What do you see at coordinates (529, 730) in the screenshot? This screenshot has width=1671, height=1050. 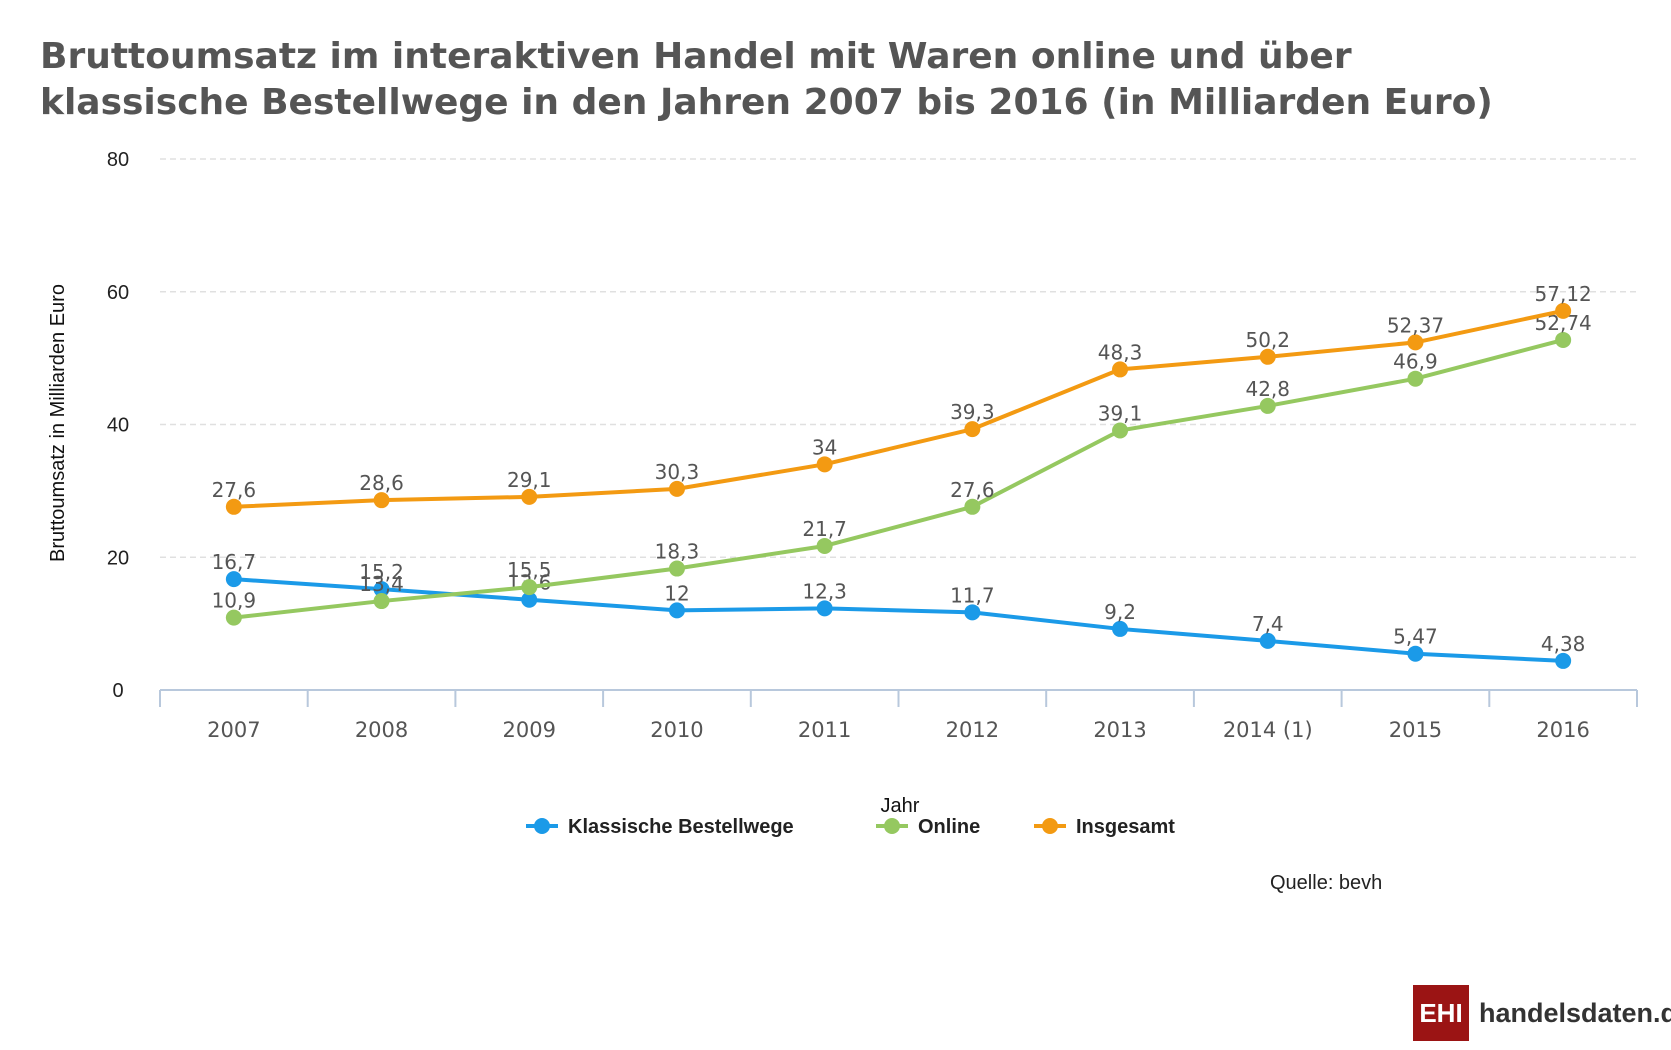 I see `x-tick-label: 2009` at bounding box center [529, 730].